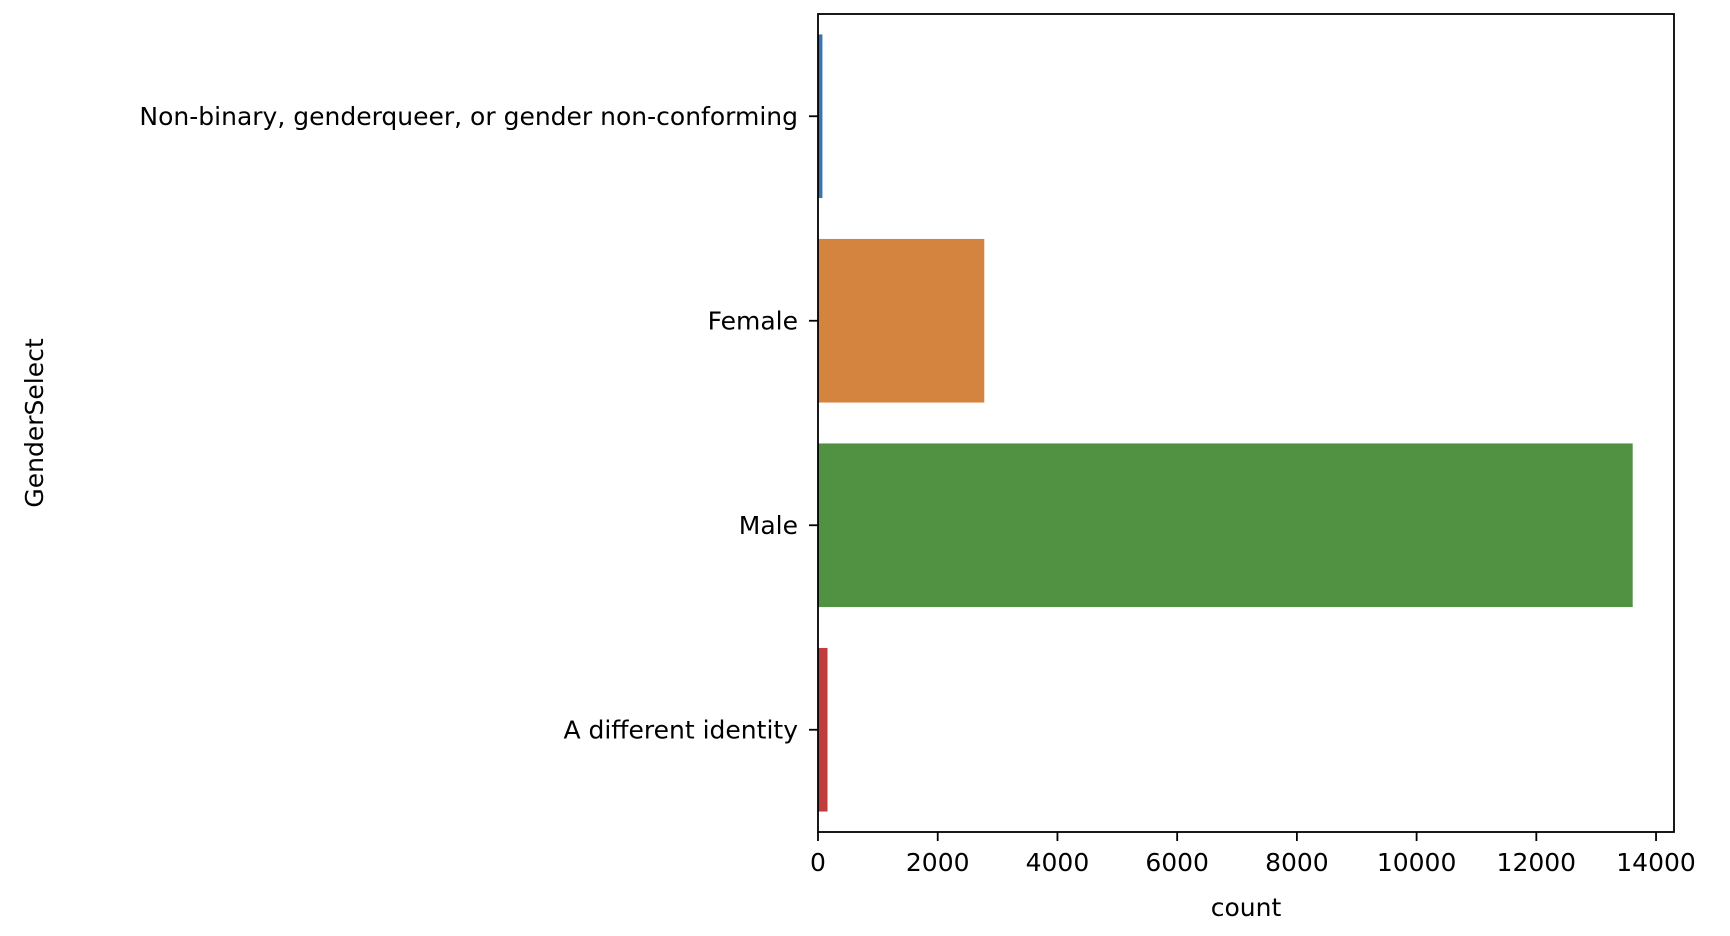  Describe the element at coordinates (768, 525) in the screenshot. I see `y-tick-label: Male` at that location.